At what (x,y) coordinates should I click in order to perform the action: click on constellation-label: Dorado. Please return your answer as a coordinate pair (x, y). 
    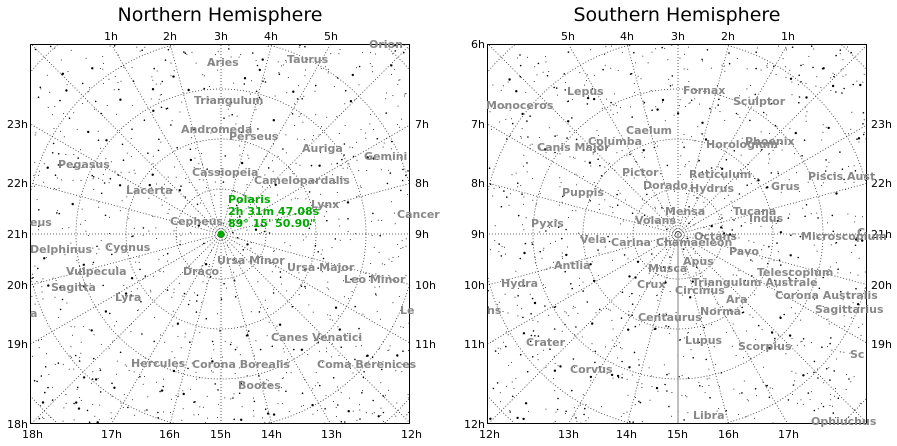
    Looking at the image, I should click on (665, 185).